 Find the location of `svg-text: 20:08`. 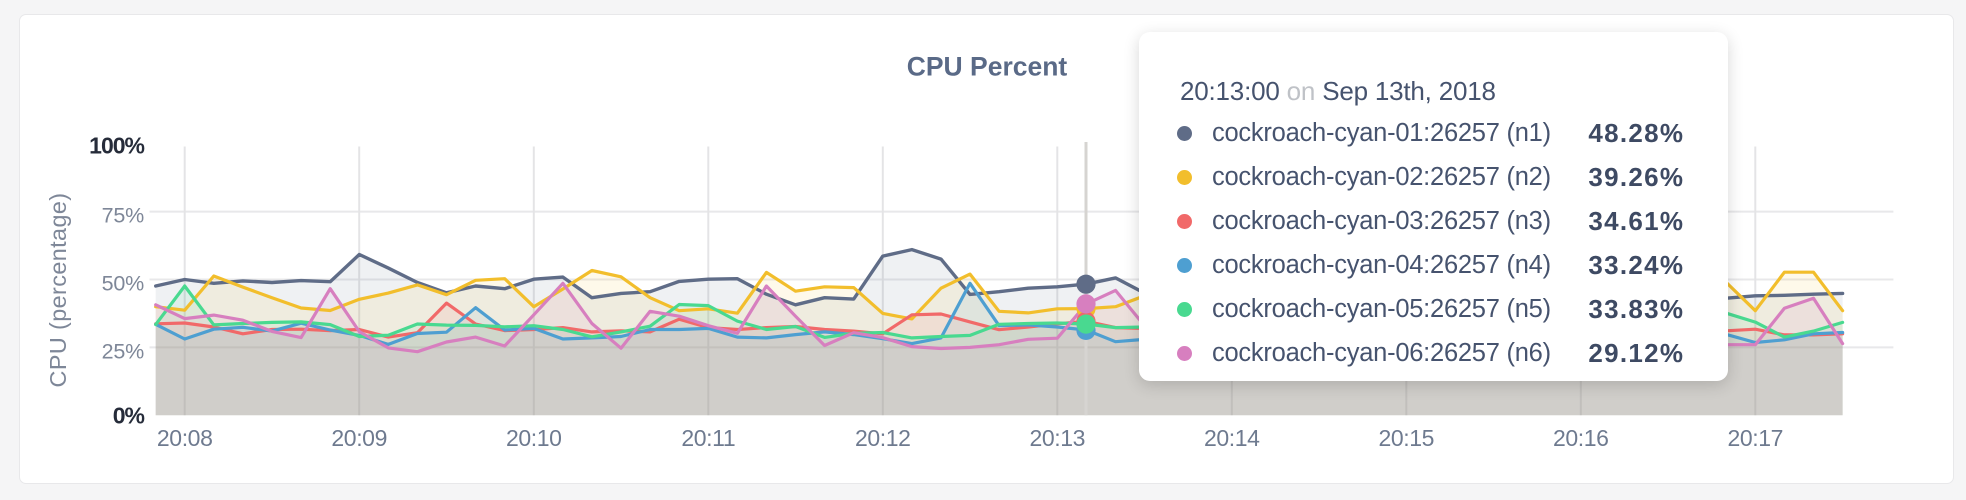

svg-text: 20:08 is located at coordinates (185, 438).